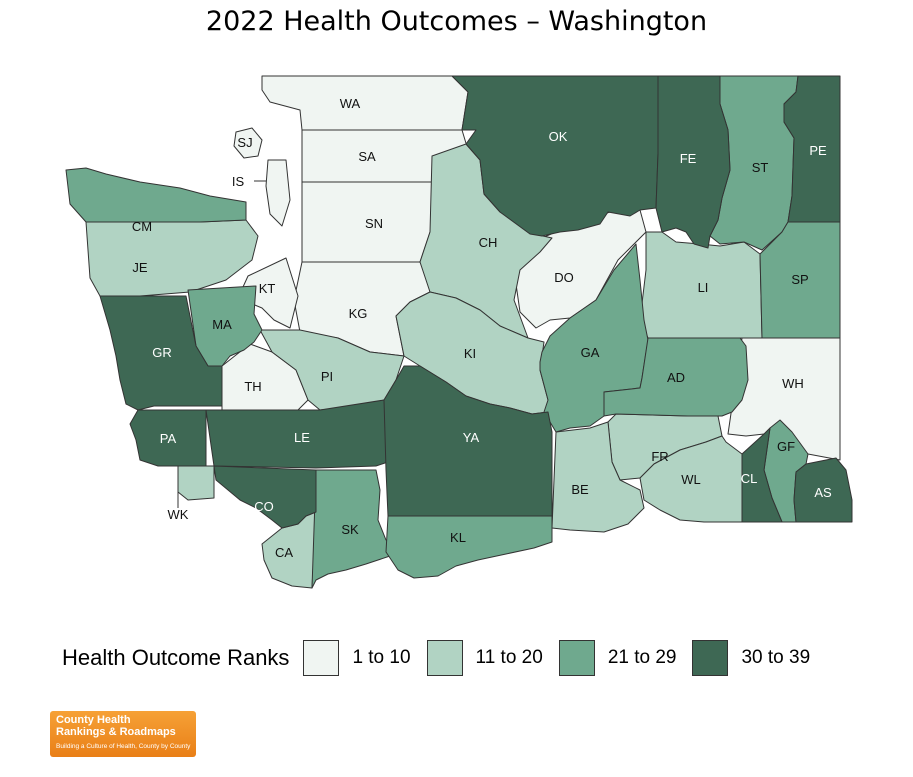  What do you see at coordinates (367, 156) in the screenshot?
I see `county-label-sa: SA` at bounding box center [367, 156].